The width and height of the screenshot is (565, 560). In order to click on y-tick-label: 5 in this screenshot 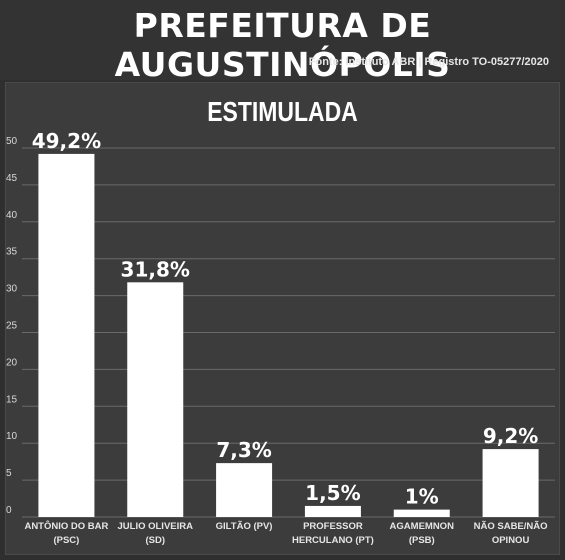, I will do `click(9, 473)`.